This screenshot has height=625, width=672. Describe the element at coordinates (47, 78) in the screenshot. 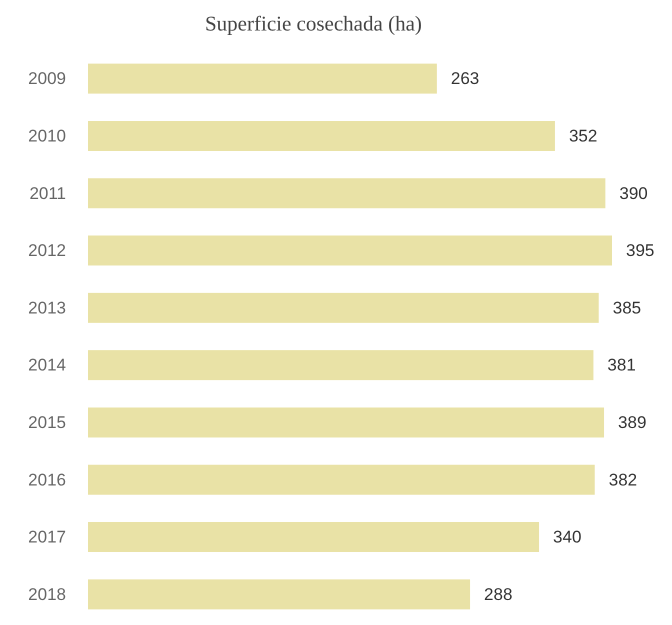

I see `y-tick-label: 2009` at that location.